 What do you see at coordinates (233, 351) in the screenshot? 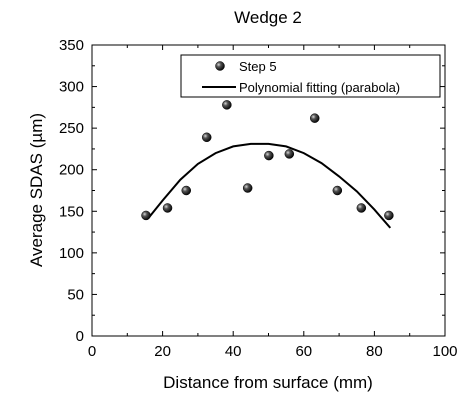
I see `x-tick-label: 40` at bounding box center [233, 351].